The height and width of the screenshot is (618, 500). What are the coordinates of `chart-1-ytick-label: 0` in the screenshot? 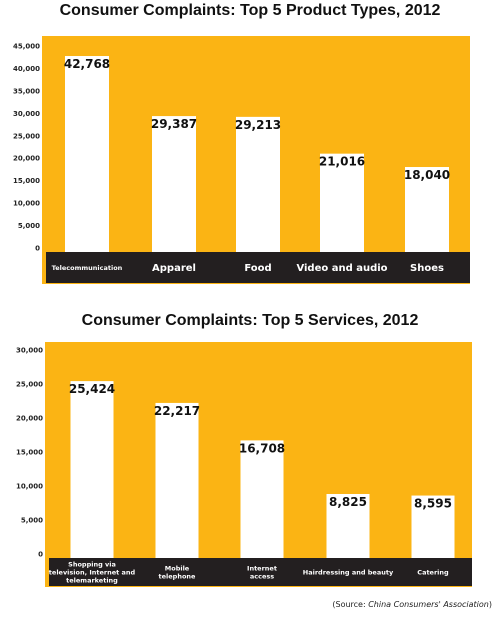 It's located at (37, 249).